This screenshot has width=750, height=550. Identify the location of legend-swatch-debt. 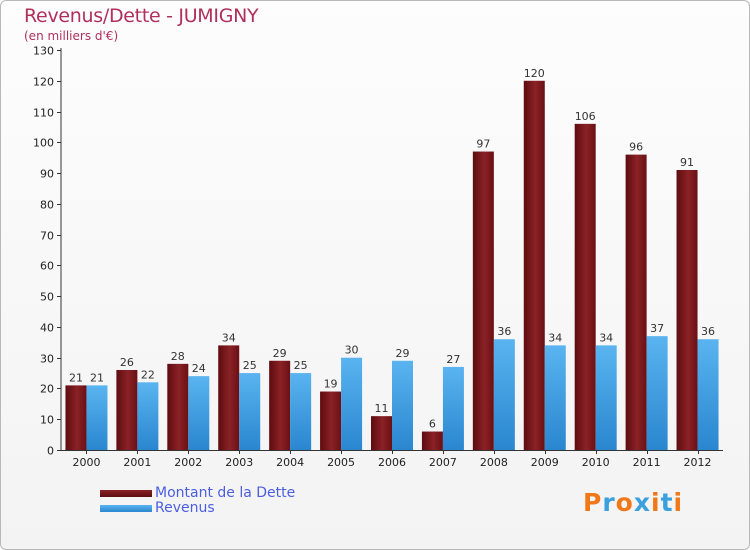
(126, 493).